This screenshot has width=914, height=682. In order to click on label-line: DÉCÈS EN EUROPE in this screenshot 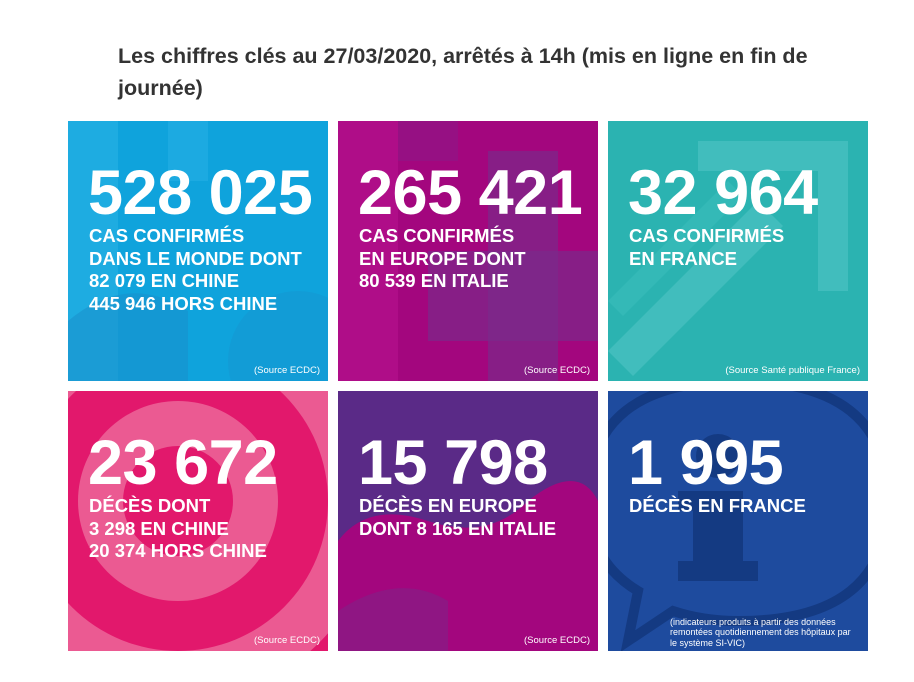, I will do `click(448, 505)`.